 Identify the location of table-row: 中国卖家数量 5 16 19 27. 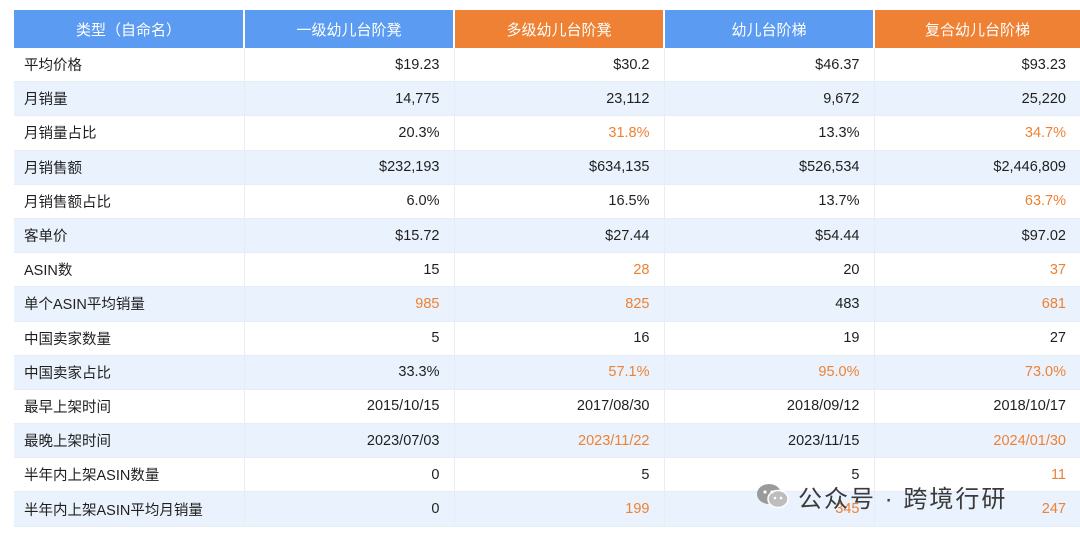
(547, 338).